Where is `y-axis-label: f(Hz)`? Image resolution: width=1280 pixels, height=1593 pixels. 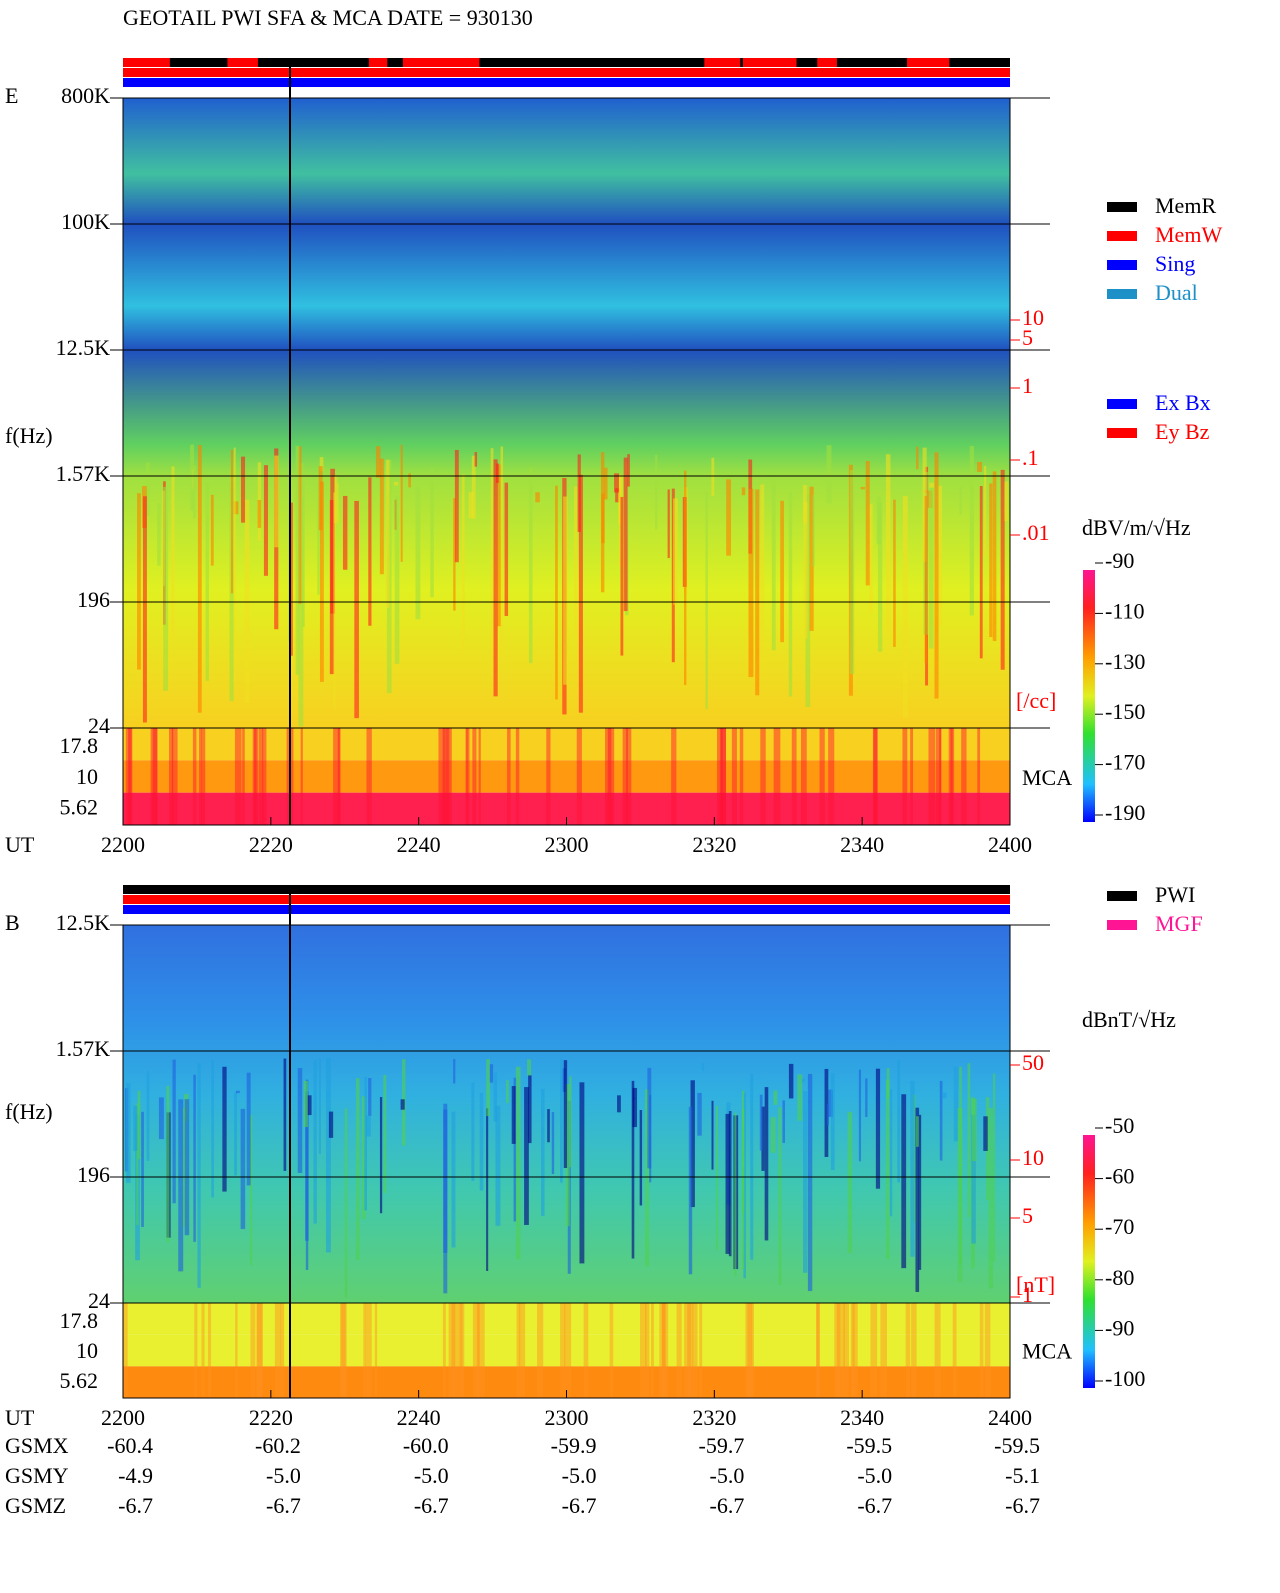
y-axis-label: f(Hz) is located at coordinates (29, 1111).